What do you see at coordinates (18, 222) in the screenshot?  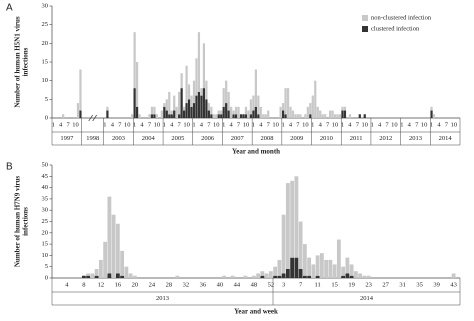 I see `y-axis-title: Number of human H7N9 virus` at bounding box center [18, 222].